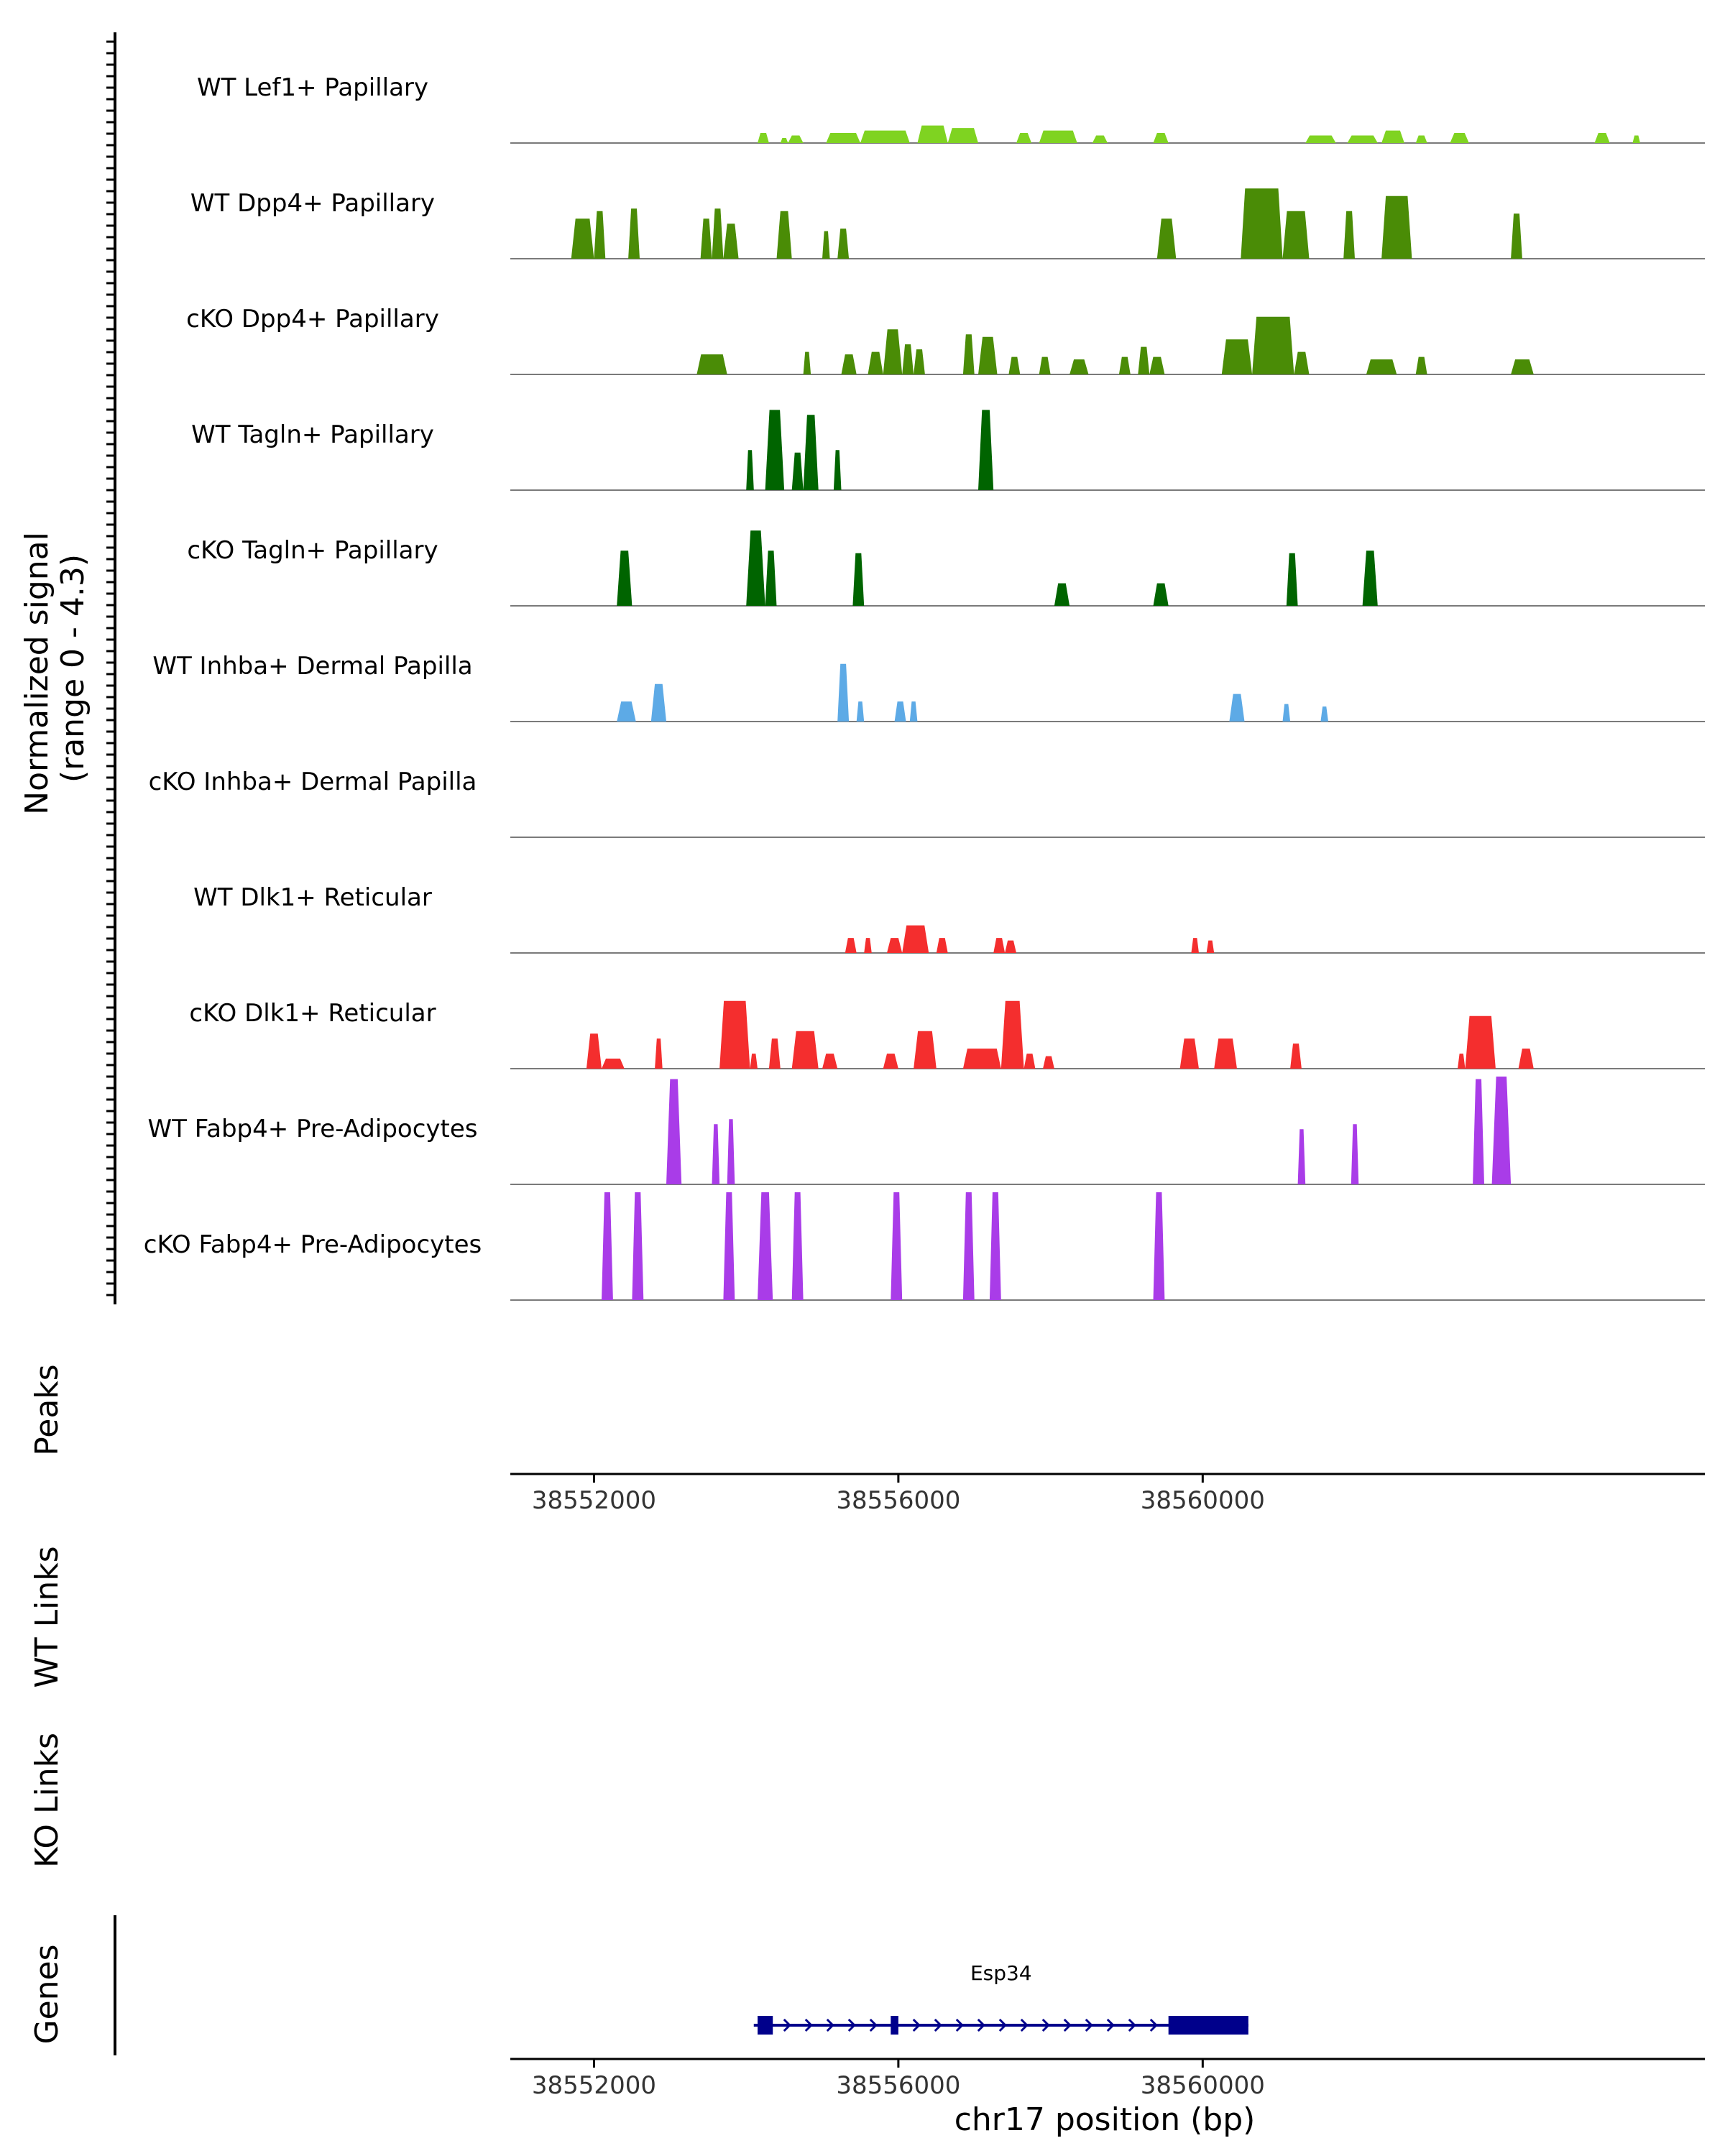  What do you see at coordinates (47, 1617) in the screenshot?
I see `wt-links-panel-label: WT Links` at bounding box center [47, 1617].